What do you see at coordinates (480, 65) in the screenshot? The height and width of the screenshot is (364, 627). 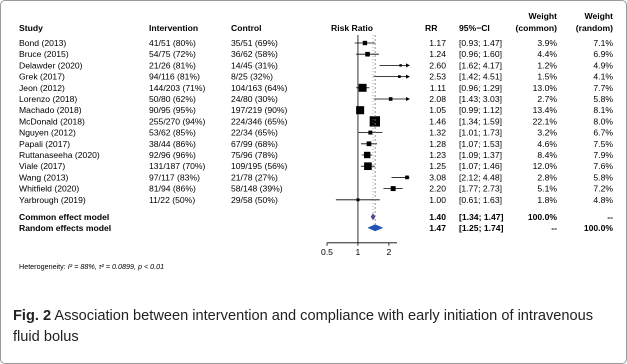 I see `study-ci: [1.62; 4.17]` at bounding box center [480, 65].